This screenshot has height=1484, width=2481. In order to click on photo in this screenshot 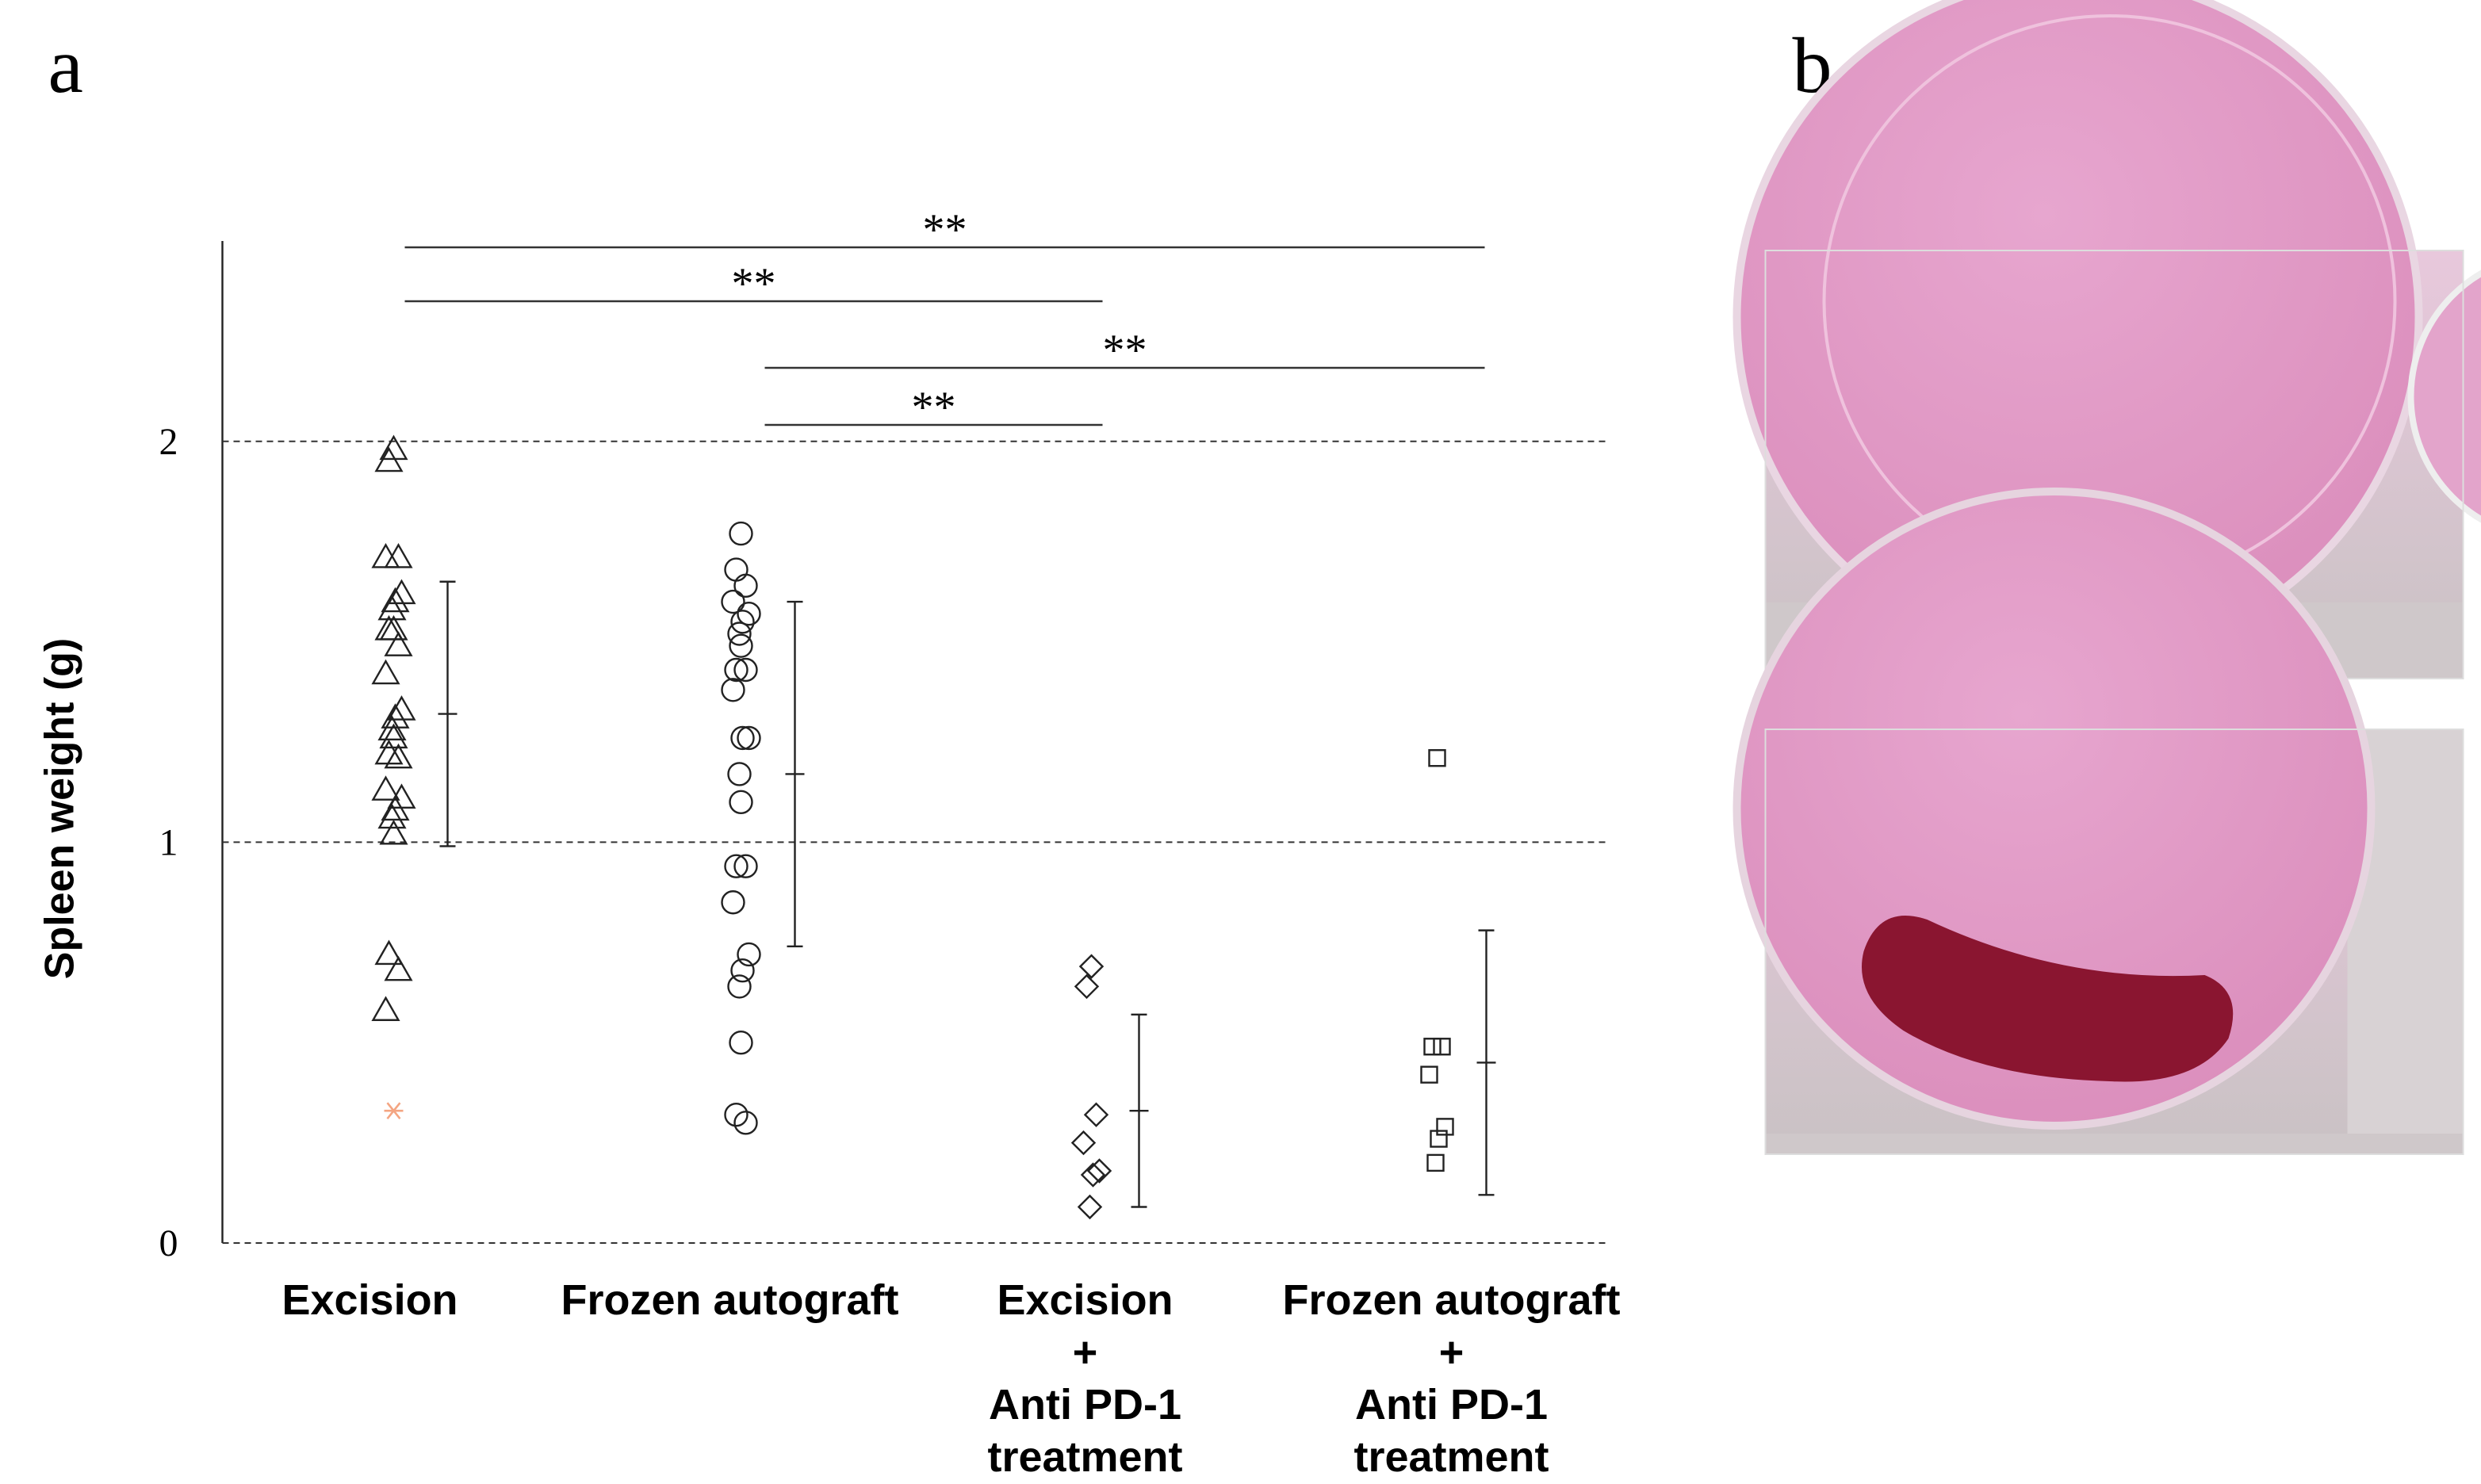, I will do `click(2098, 821)`.